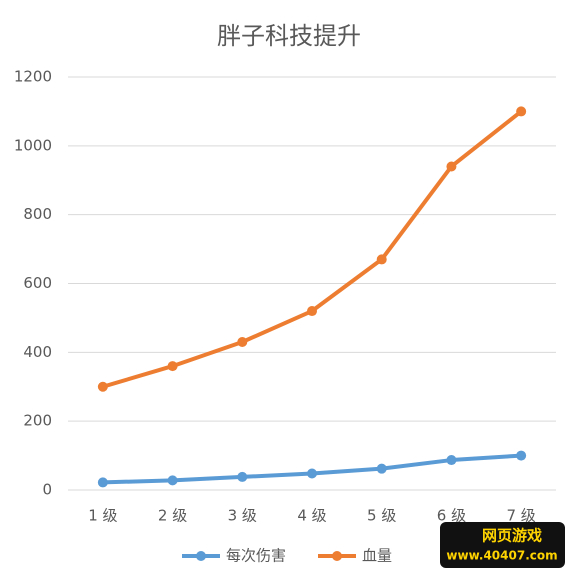 The height and width of the screenshot is (572, 569). What do you see at coordinates (242, 516) in the screenshot?
I see `x-tick-label: 3 级` at bounding box center [242, 516].